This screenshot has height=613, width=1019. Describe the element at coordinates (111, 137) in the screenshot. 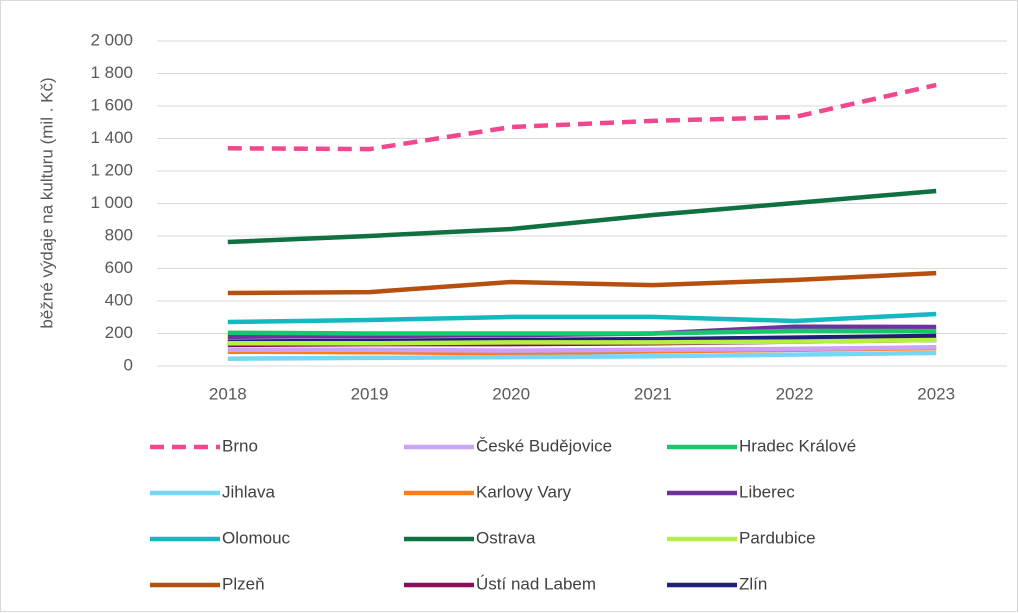

I see `y-tick-label: 1 400` at that location.